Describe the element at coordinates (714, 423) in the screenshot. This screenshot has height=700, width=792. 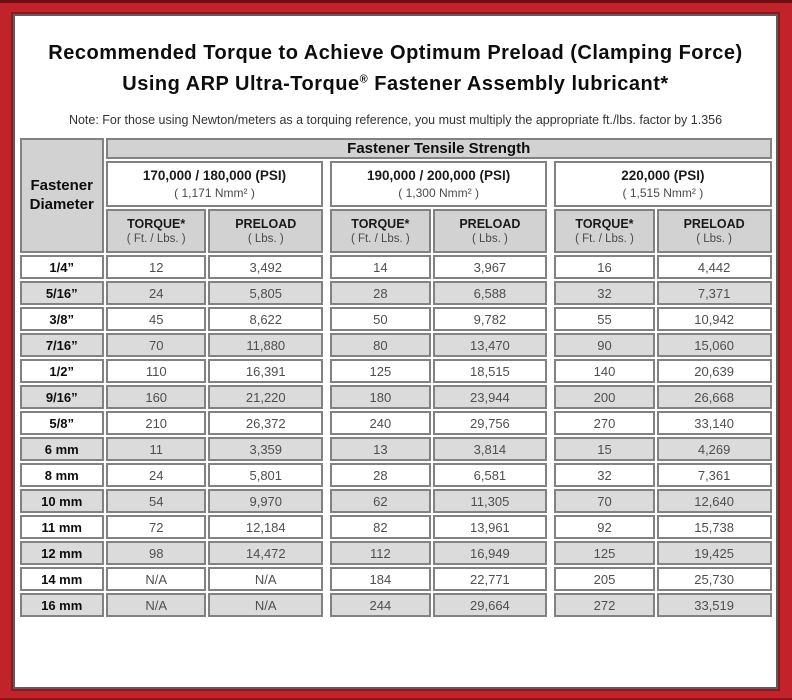
I see `preload-value-cell: 33,140` at that location.